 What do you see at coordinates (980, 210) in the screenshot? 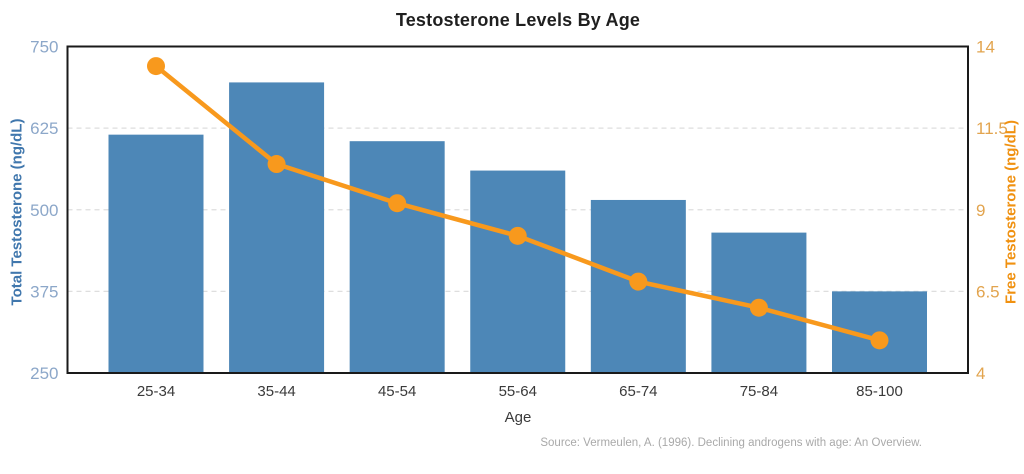
I see `right-axis-tick: 9` at bounding box center [980, 210].